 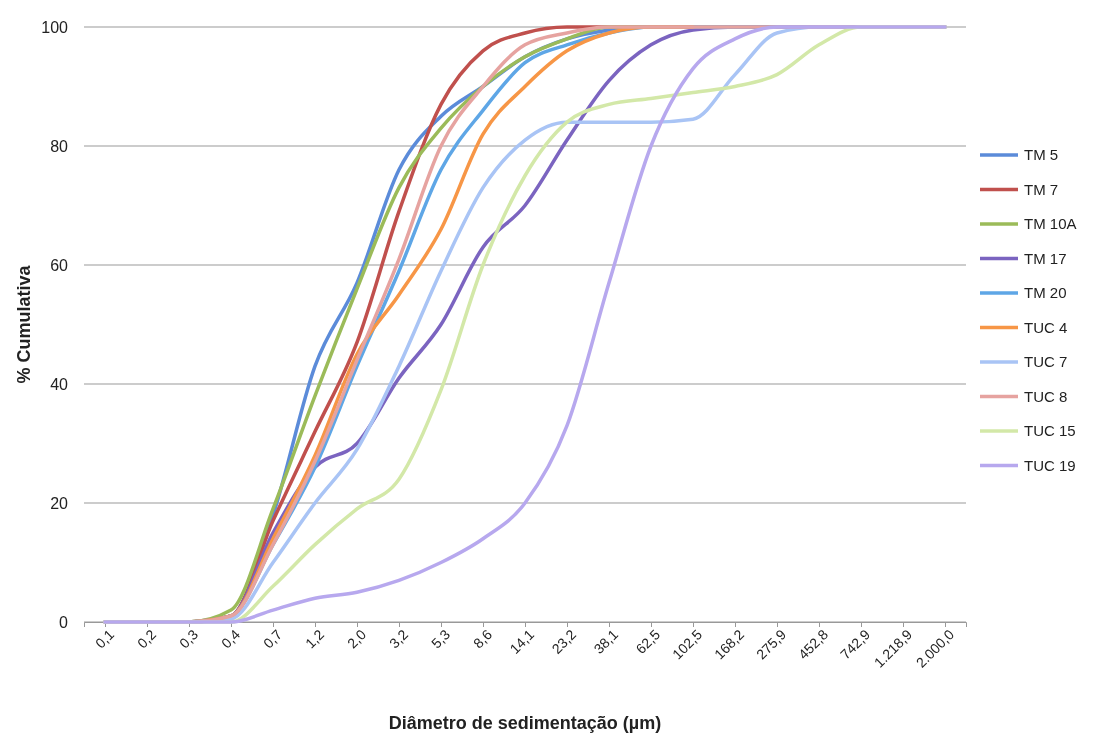 What do you see at coordinates (441, 639) in the screenshot?
I see `x-tick-label: 5,3` at bounding box center [441, 639].